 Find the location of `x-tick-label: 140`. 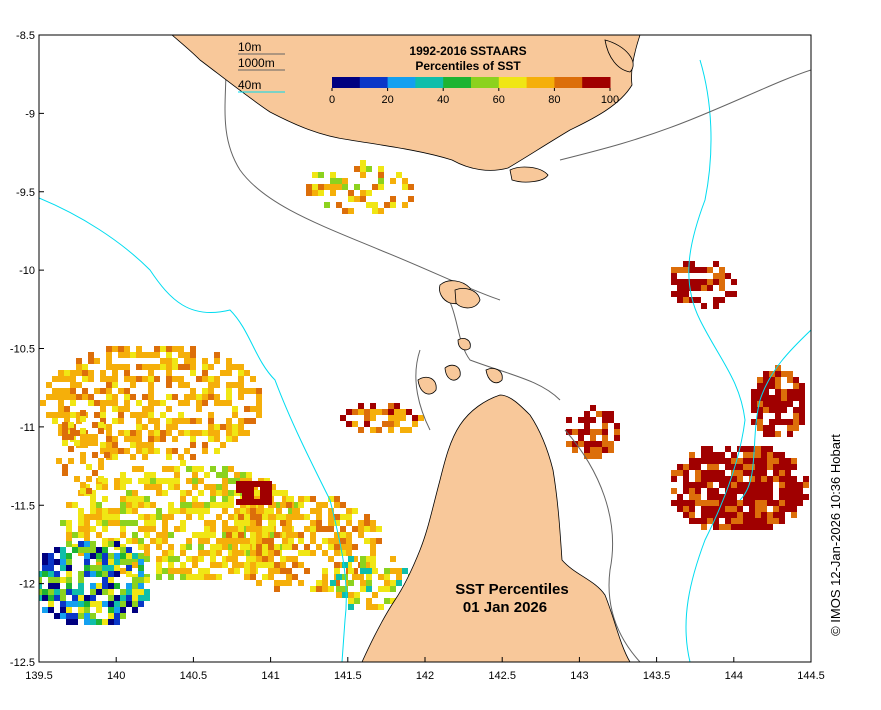

x-tick-label: 140 is located at coordinates (116, 676).